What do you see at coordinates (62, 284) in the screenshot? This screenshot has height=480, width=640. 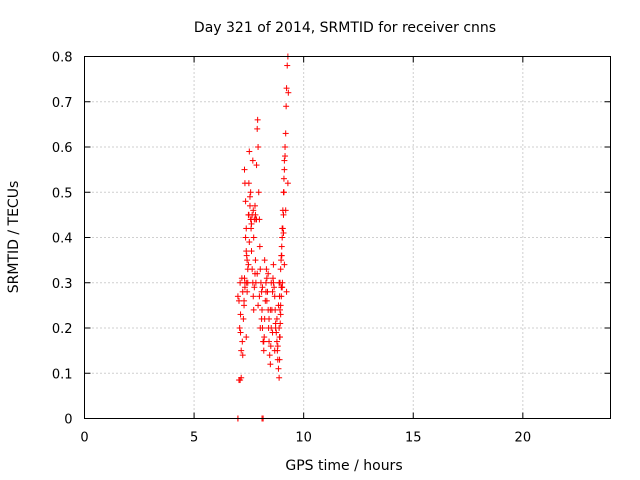 I see `y-tick-label: 0.3` at bounding box center [62, 284].